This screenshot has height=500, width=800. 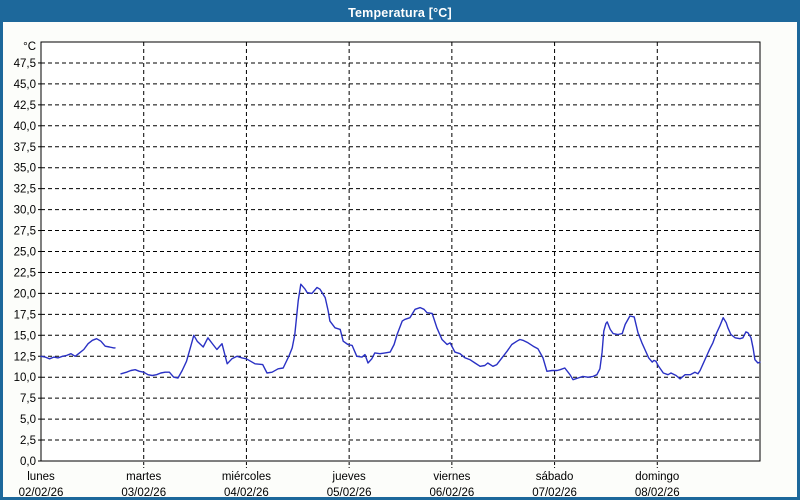 I want to click on y-tick-label: 7,5, so click(x=28, y=399).